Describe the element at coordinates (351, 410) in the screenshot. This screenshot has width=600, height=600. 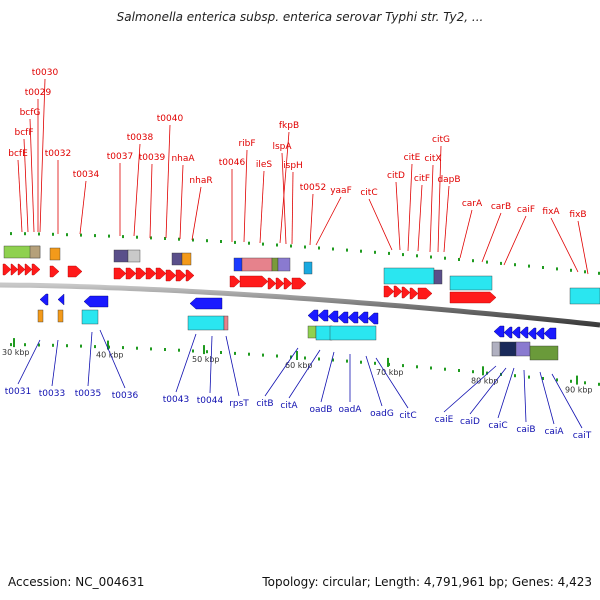
I see `bottom-gene-label: oadA` at that location.